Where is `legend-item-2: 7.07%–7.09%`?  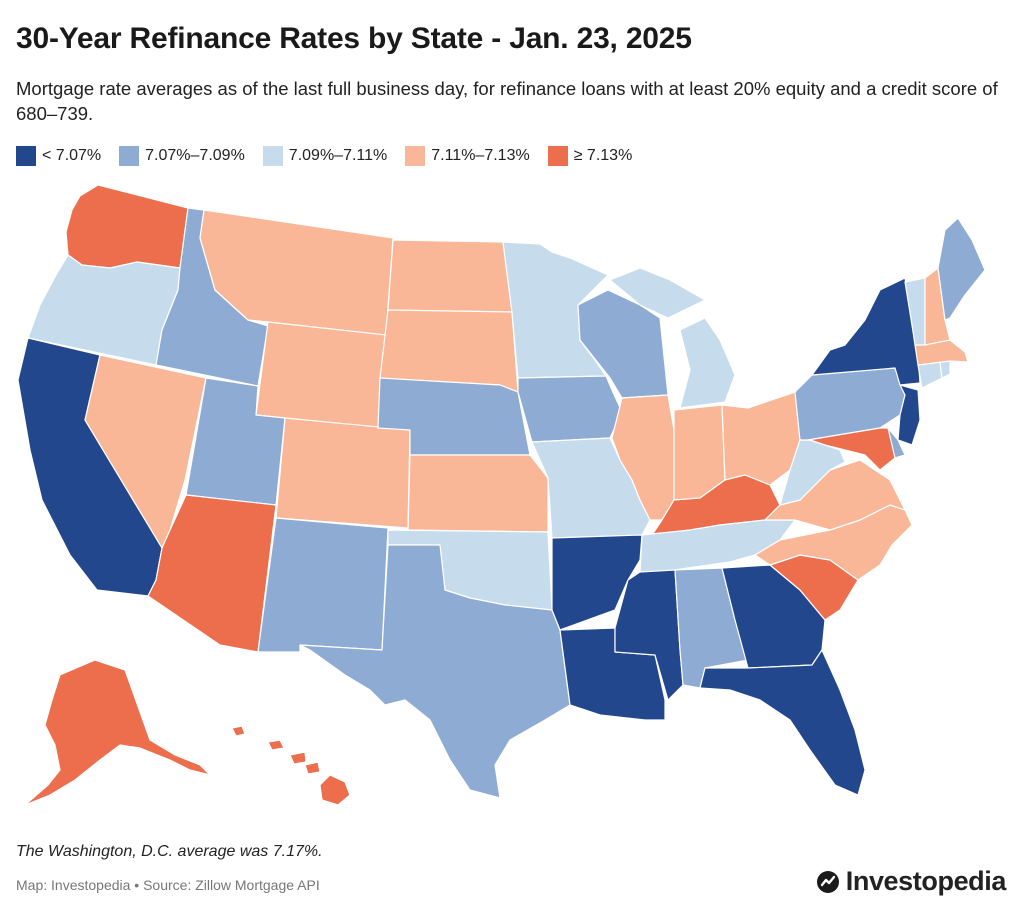 legend-item-2: 7.07%–7.09% is located at coordinates (182, 156).